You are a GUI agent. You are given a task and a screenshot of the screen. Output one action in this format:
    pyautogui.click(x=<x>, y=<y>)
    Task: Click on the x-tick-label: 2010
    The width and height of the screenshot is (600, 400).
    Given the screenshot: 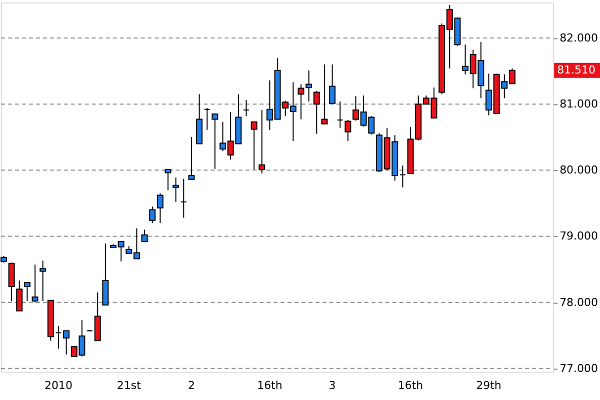 What is the action you would take?
    pyautogui.click(x=58, y=385)
    